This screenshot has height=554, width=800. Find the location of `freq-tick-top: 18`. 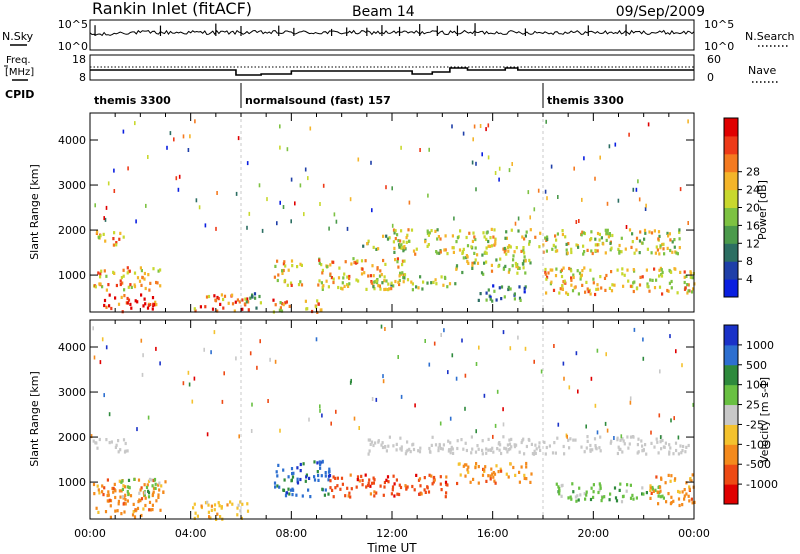

freq-tick-top: 18 is located at coordinates (79, 59).